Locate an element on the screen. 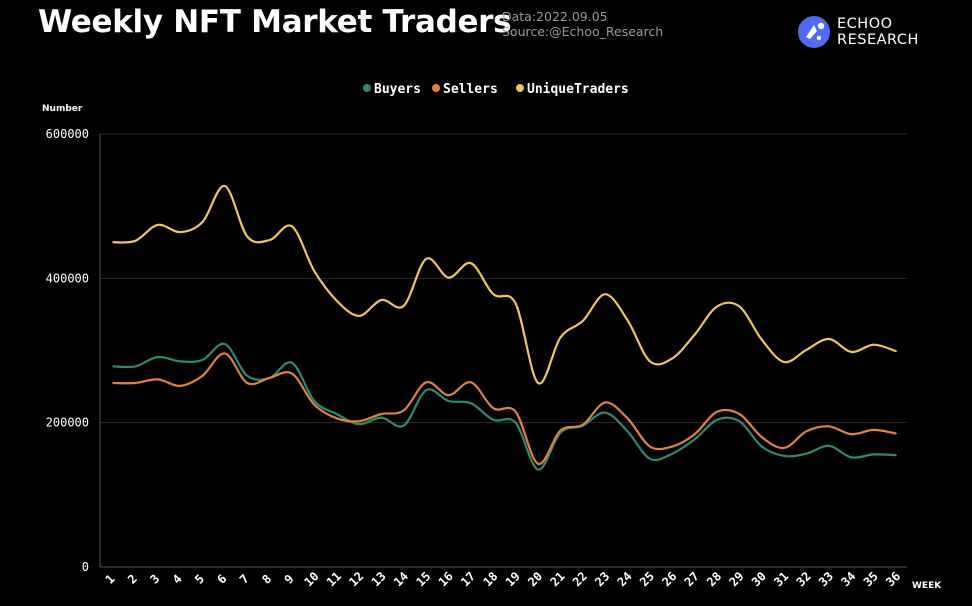  x-tick-label: 6 is located at coordinates (222, 579).